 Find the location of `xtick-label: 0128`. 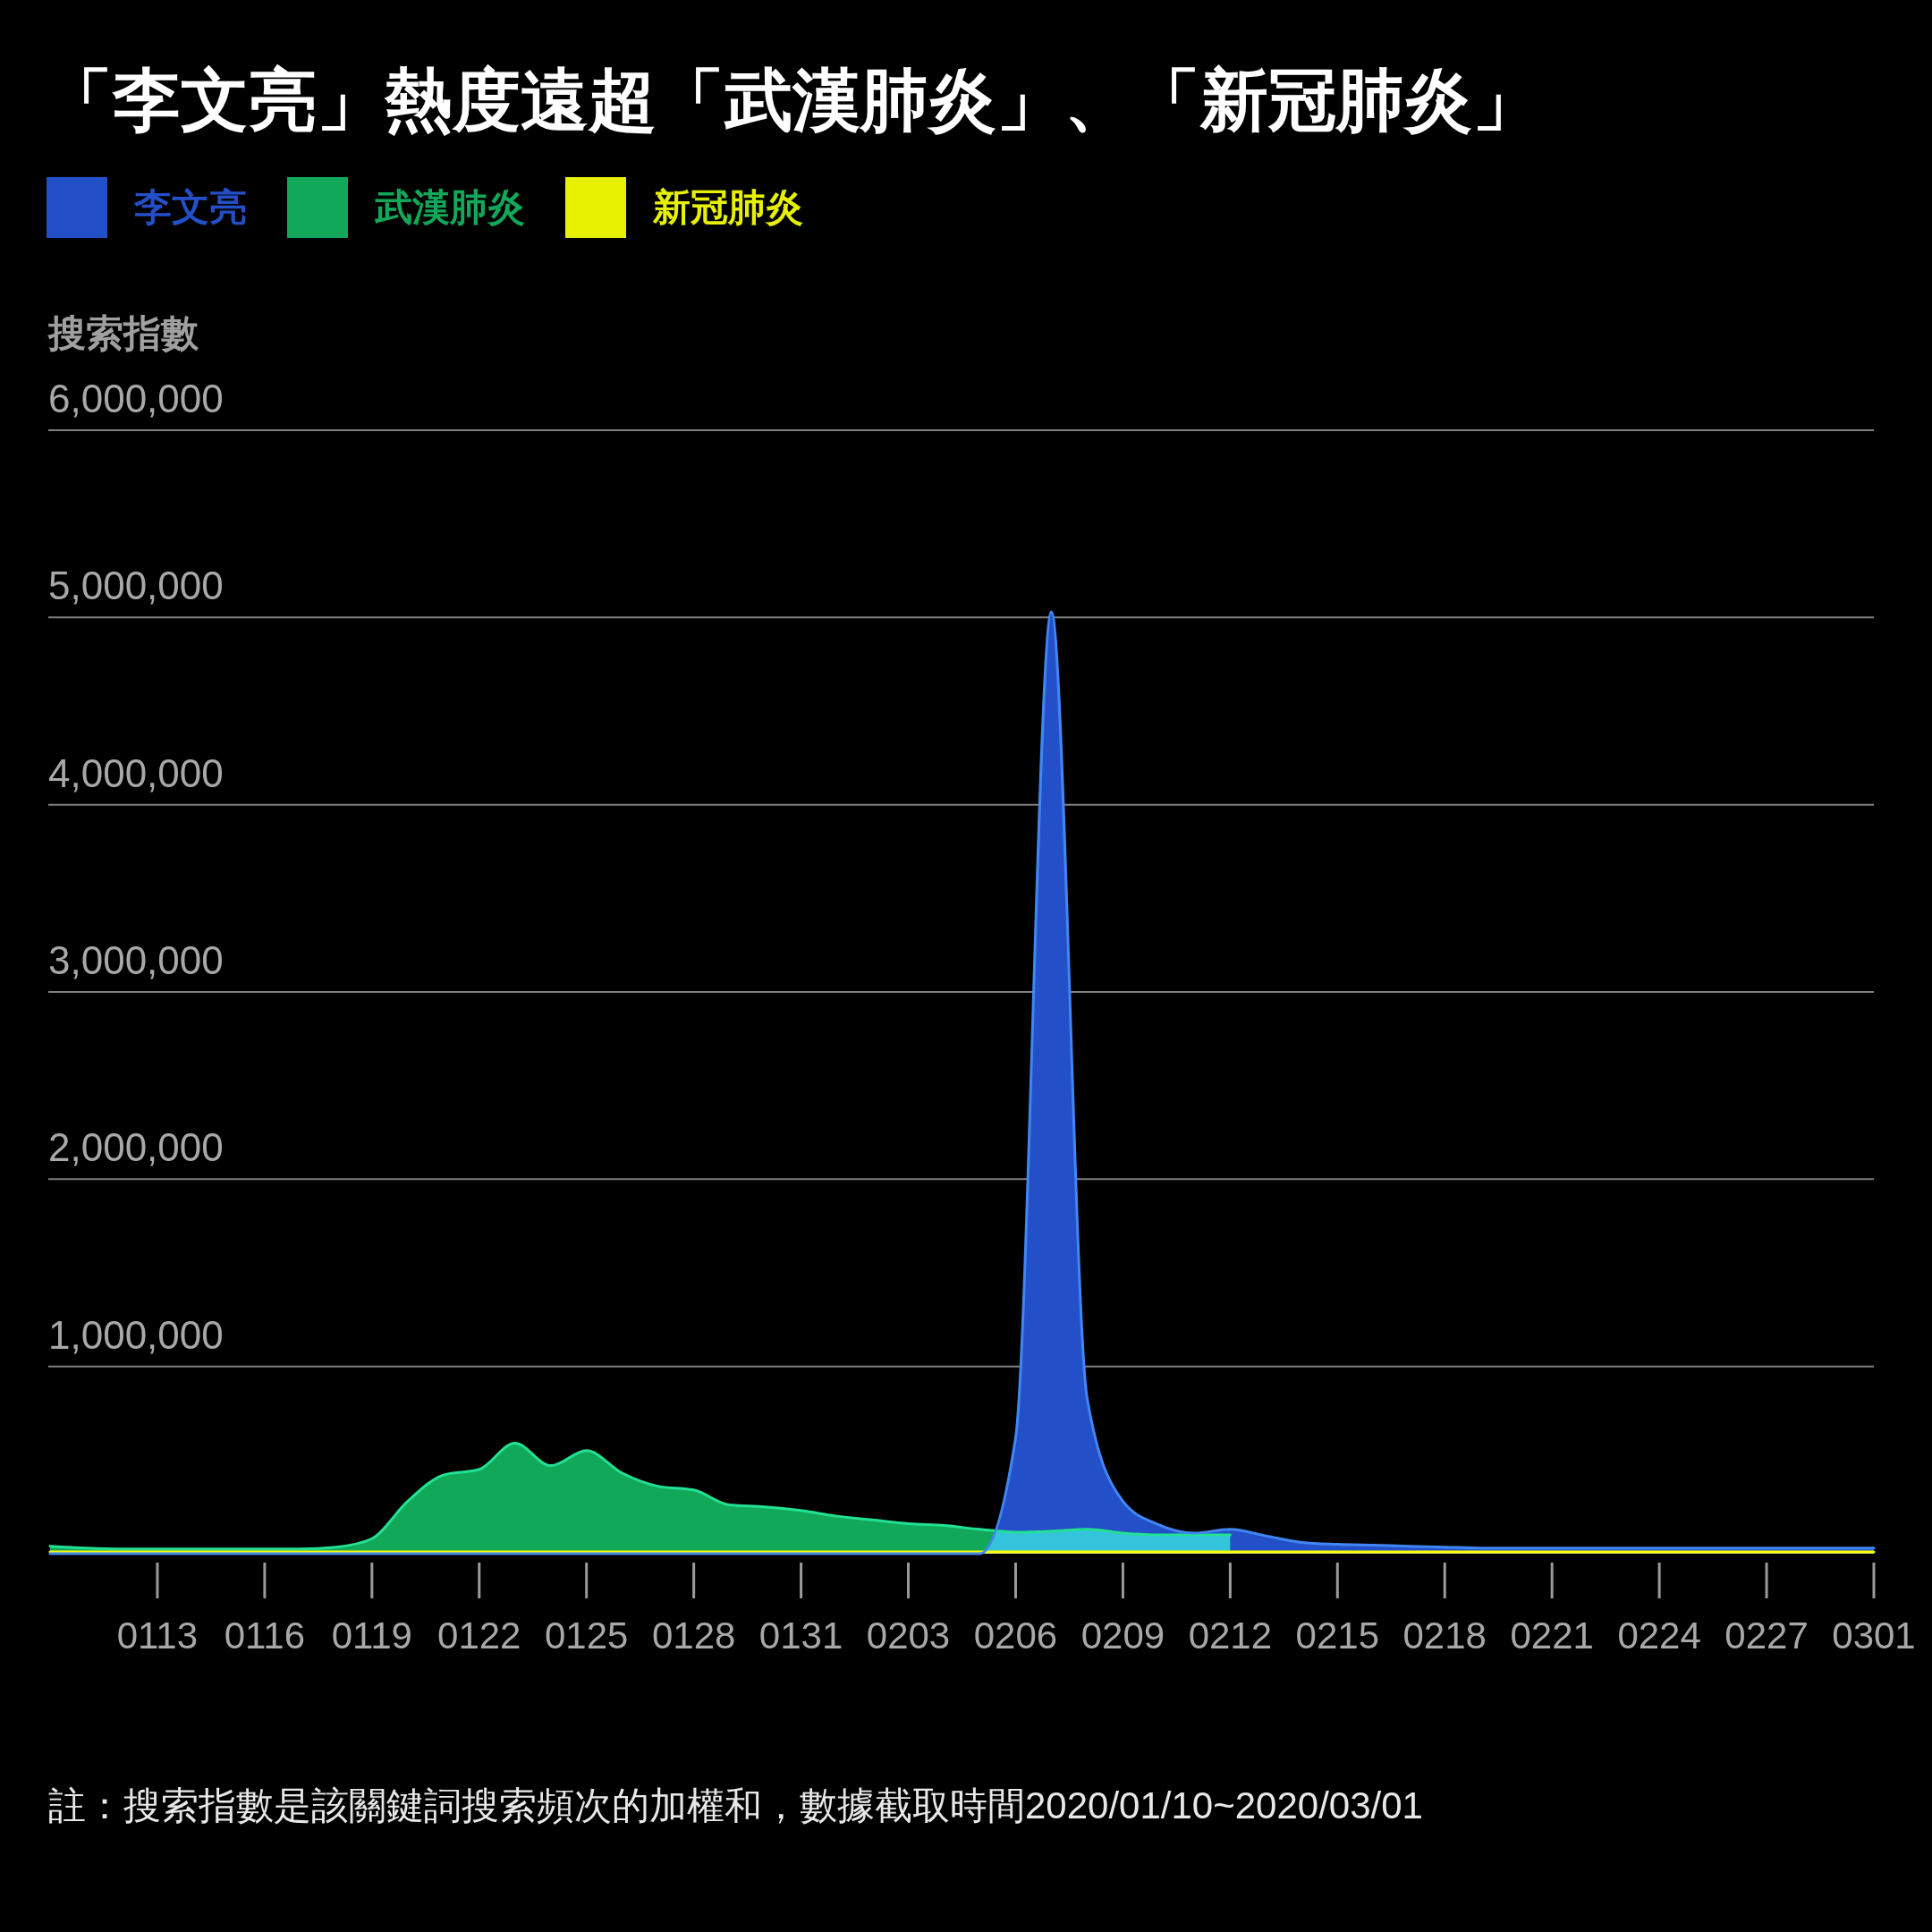

xtick-label: 0128 is located at coordinates (693, 1635).